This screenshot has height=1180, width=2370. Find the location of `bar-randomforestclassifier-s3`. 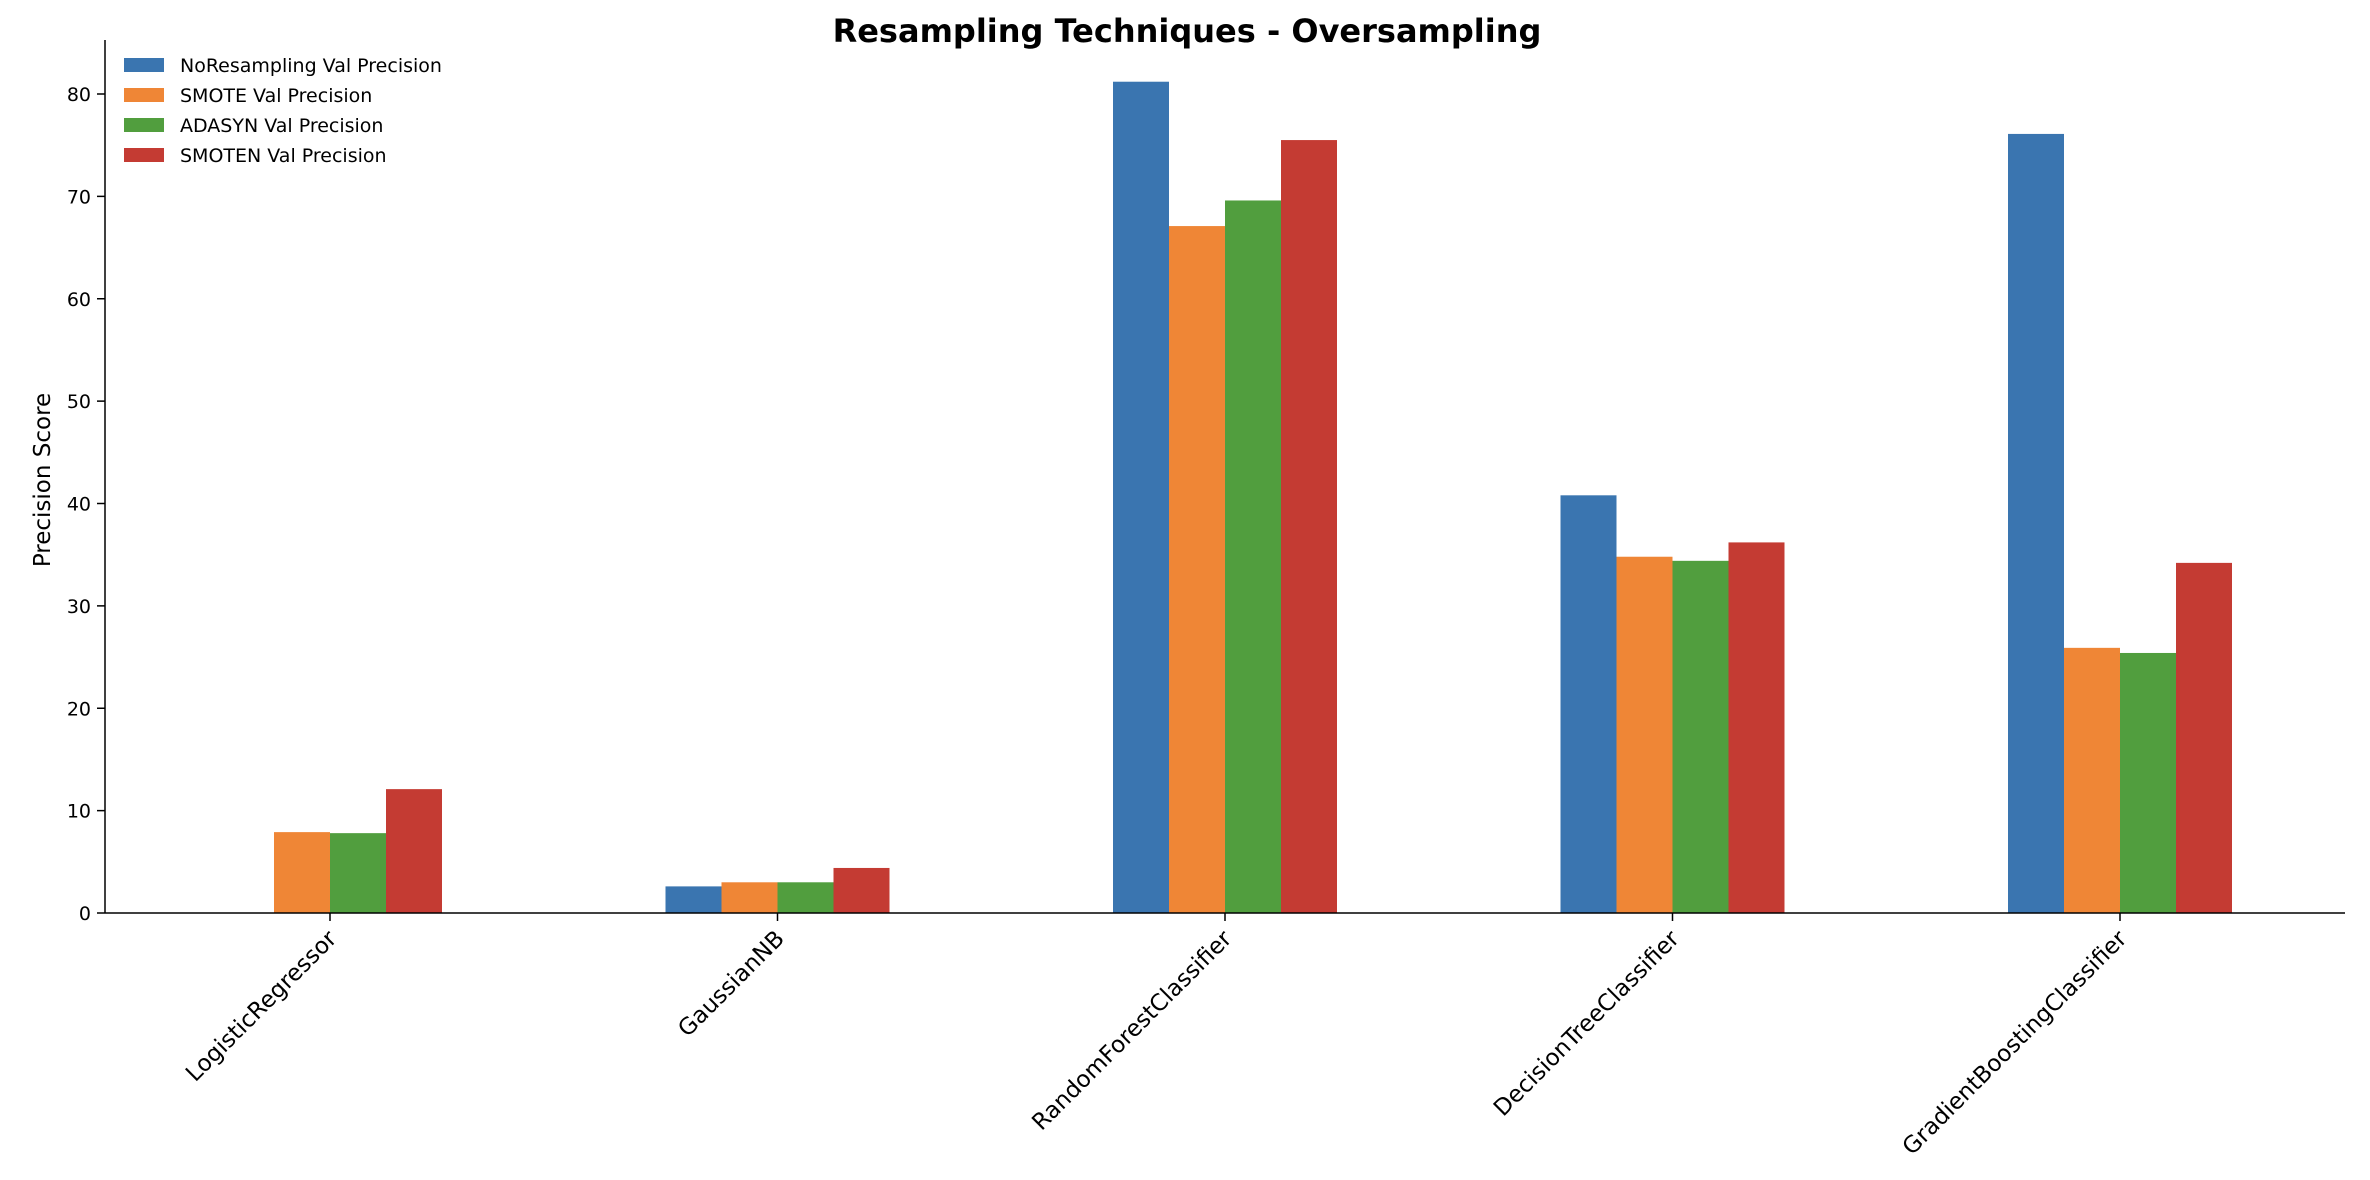

bar-randomforestclassifier-s3 is located at coordinates (1309, 527).